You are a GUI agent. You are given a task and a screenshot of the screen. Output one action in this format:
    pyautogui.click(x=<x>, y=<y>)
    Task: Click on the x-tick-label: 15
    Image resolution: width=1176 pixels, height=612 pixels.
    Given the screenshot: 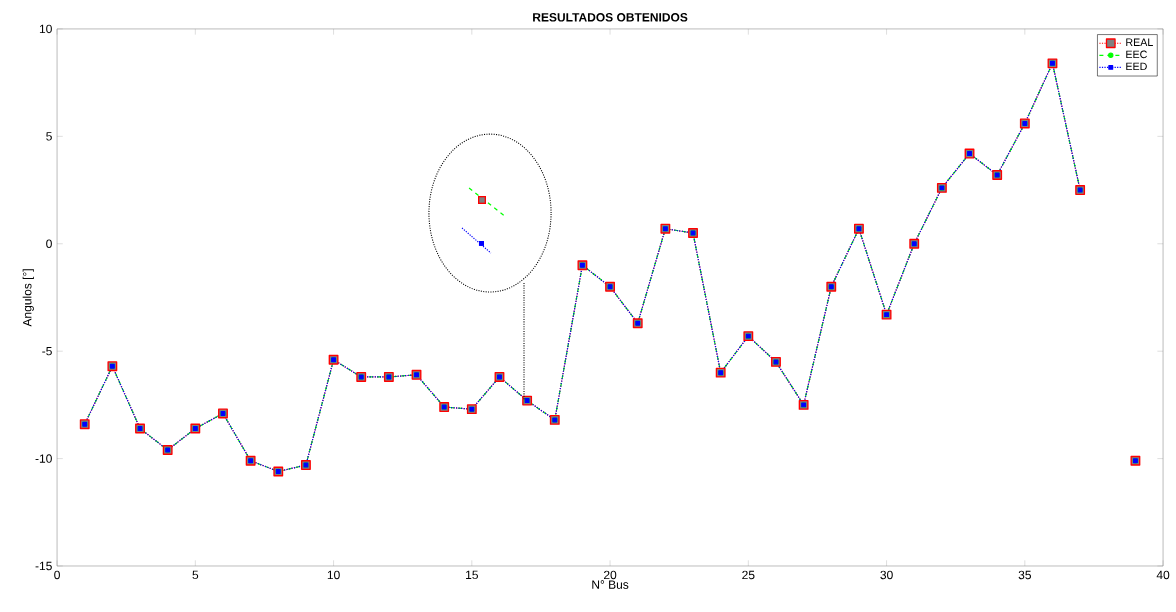 What is the action you would take?
    pyautogui.click(x=472, y=575)
    